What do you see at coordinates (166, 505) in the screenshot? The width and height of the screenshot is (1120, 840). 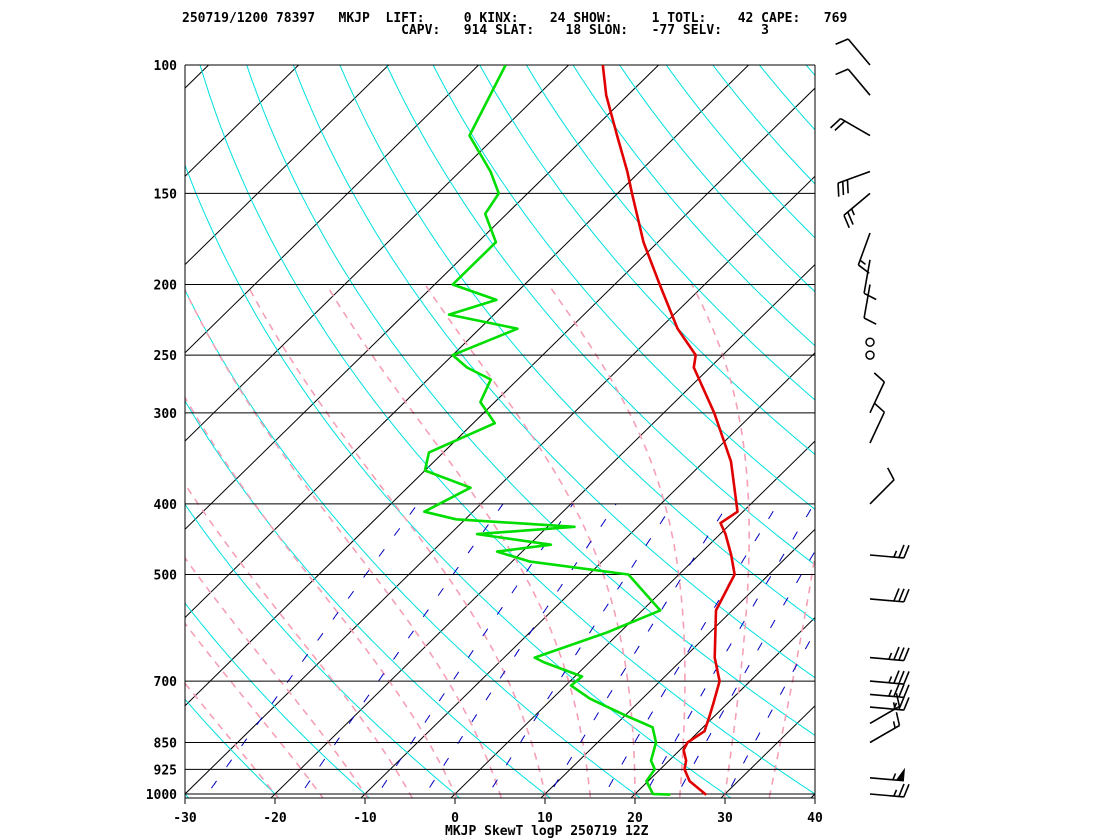 I see `pressure-tick-label: 400` at bounding box center [166, 505].